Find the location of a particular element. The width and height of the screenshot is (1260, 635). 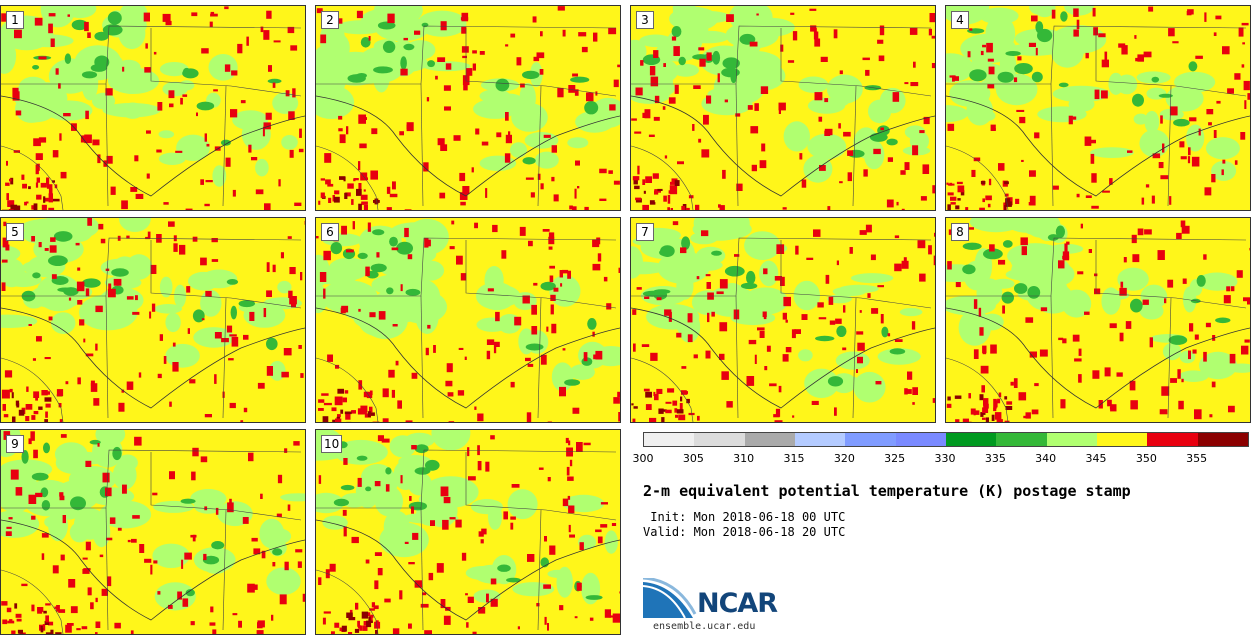

colorbar-tick-label: 340 is located at coordinates (1046, 458).